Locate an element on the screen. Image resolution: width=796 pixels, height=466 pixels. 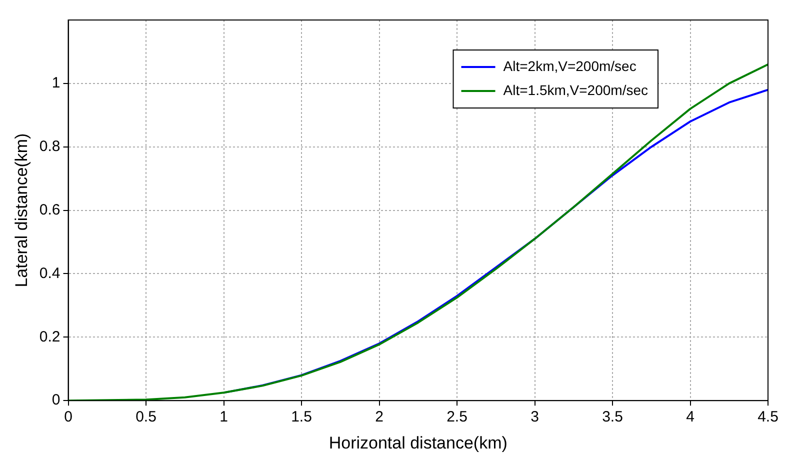
x-tick-label: 4 is located at coordinates (690, 417).